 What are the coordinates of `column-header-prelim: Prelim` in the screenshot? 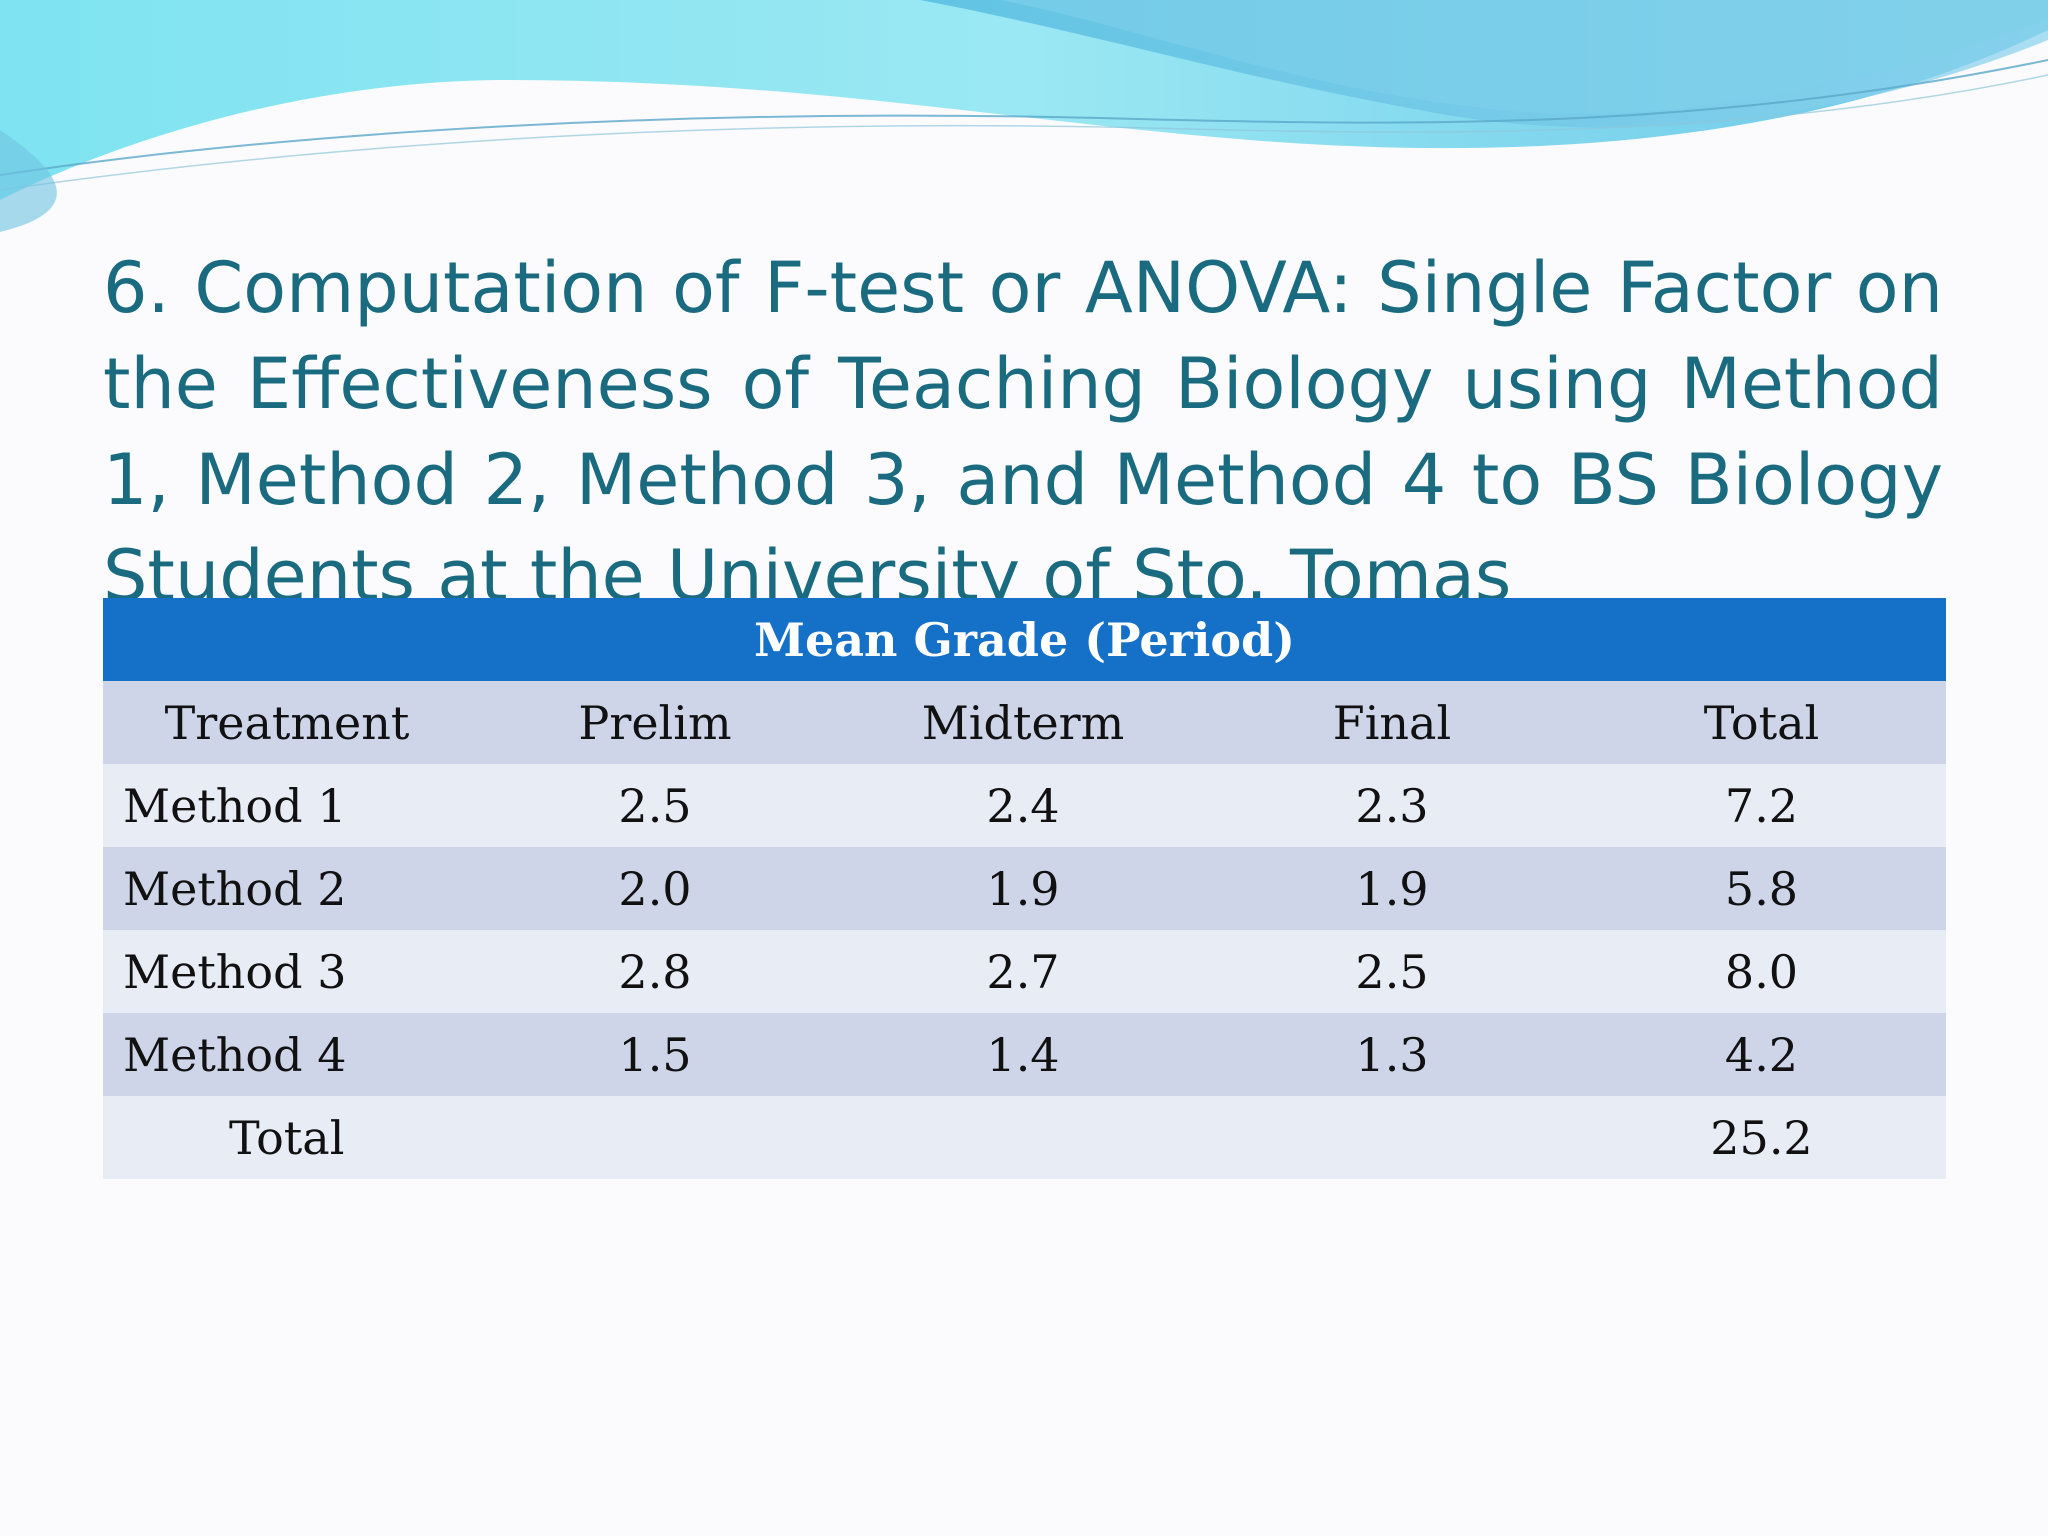 It's located at (655, 722).